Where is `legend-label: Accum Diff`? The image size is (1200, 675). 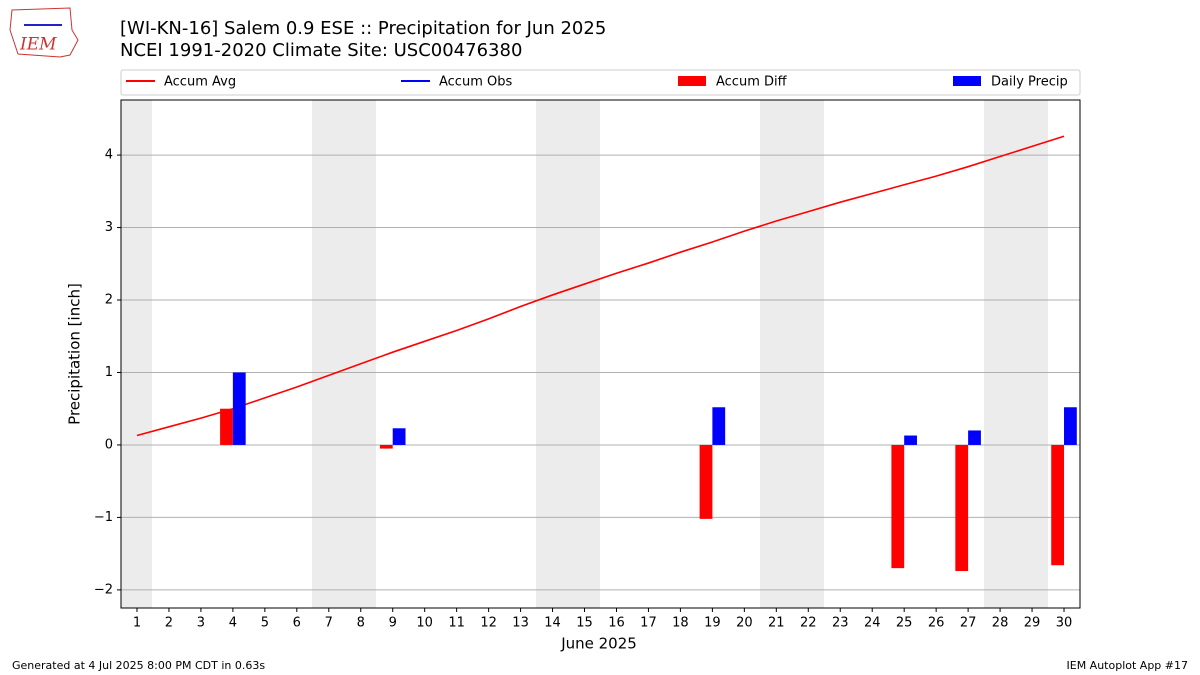 legend-label: Accum Diff is located at coordinates (752, 82).